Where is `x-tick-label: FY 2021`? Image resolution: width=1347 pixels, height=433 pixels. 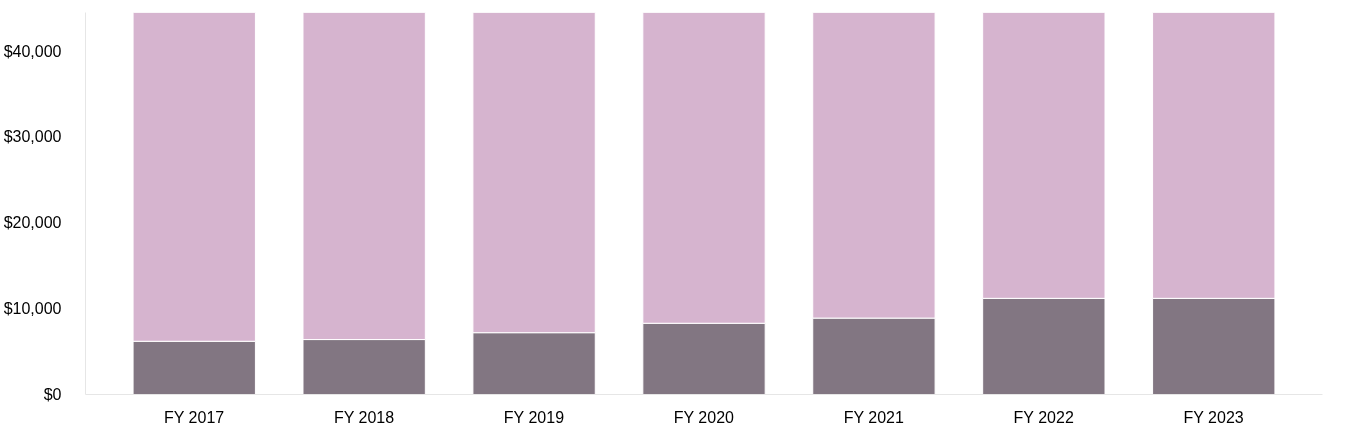
x-tick-label: FY 2021 is located at coordinates (873, 417).